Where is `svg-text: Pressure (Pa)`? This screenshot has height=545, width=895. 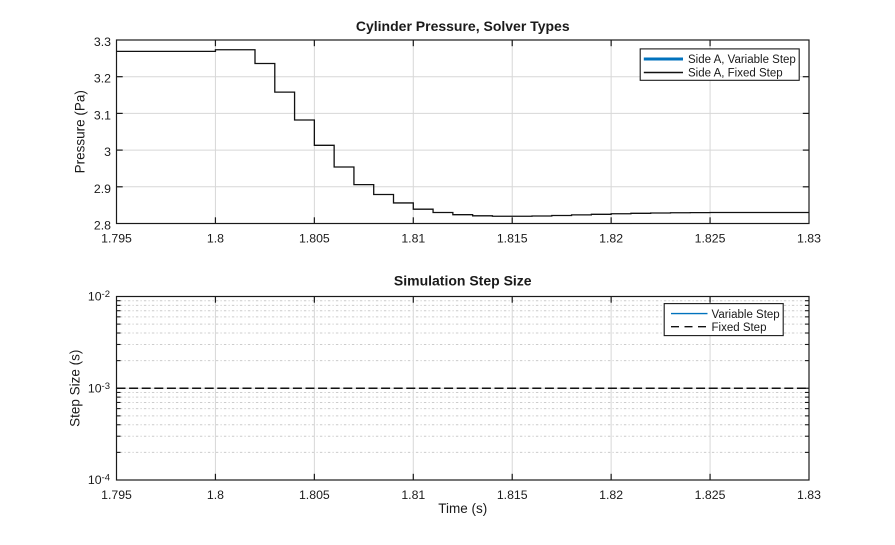 svg-text: Pressure (Pa) is located at coordinates (80, 131).